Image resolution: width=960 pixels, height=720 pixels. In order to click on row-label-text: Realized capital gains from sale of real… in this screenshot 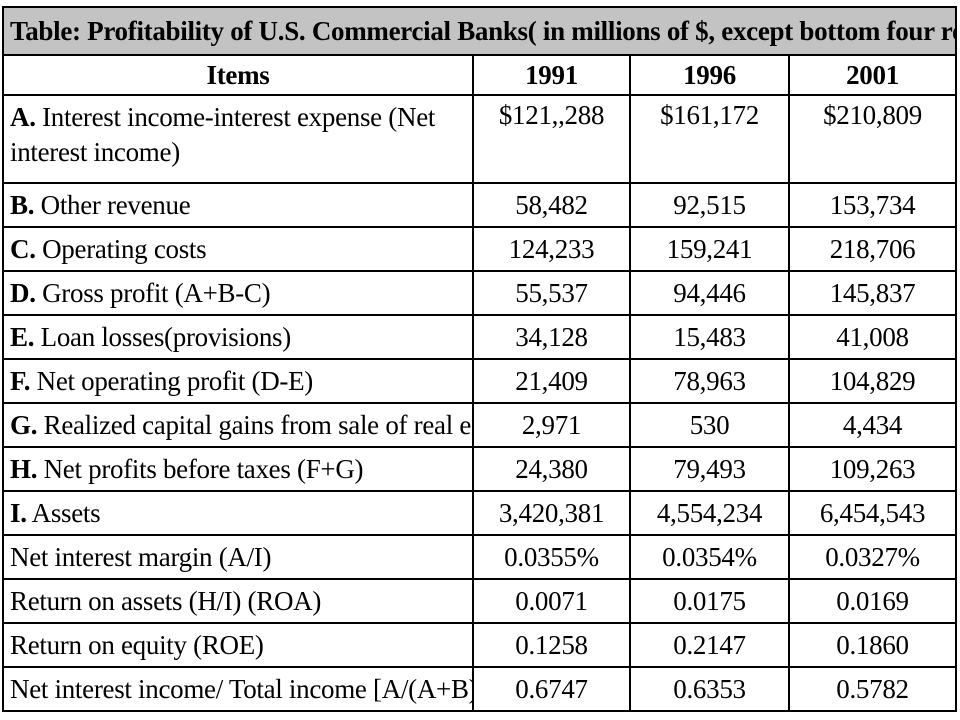, I will do `click(255, 424)`.